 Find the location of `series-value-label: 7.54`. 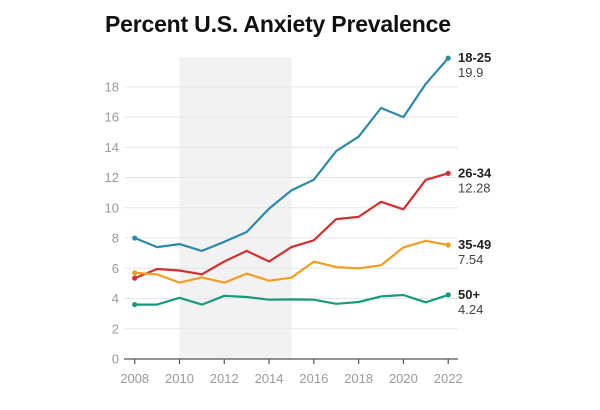

series-value-label: 7.54 is located at coordinates (470, 259).